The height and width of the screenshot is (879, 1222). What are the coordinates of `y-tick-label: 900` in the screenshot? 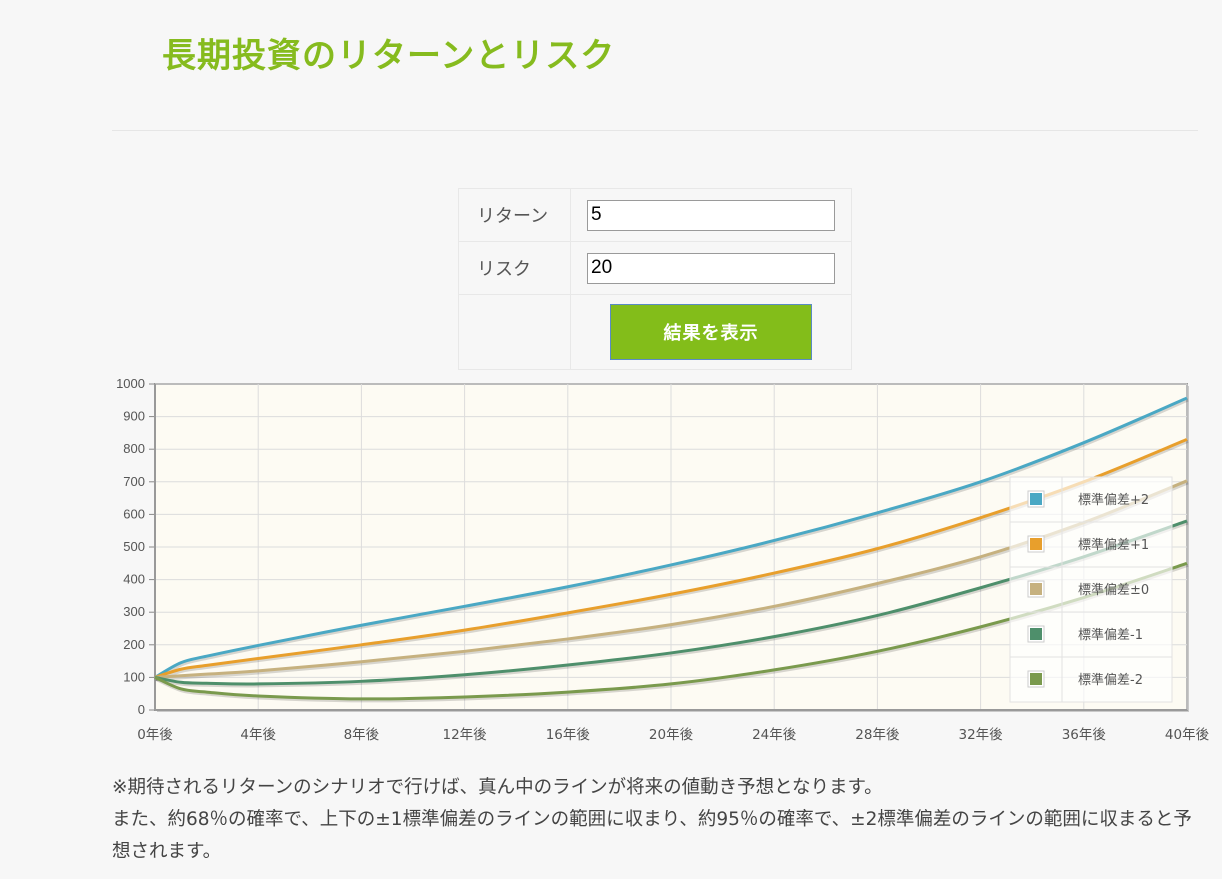 It's located at (134, 416).